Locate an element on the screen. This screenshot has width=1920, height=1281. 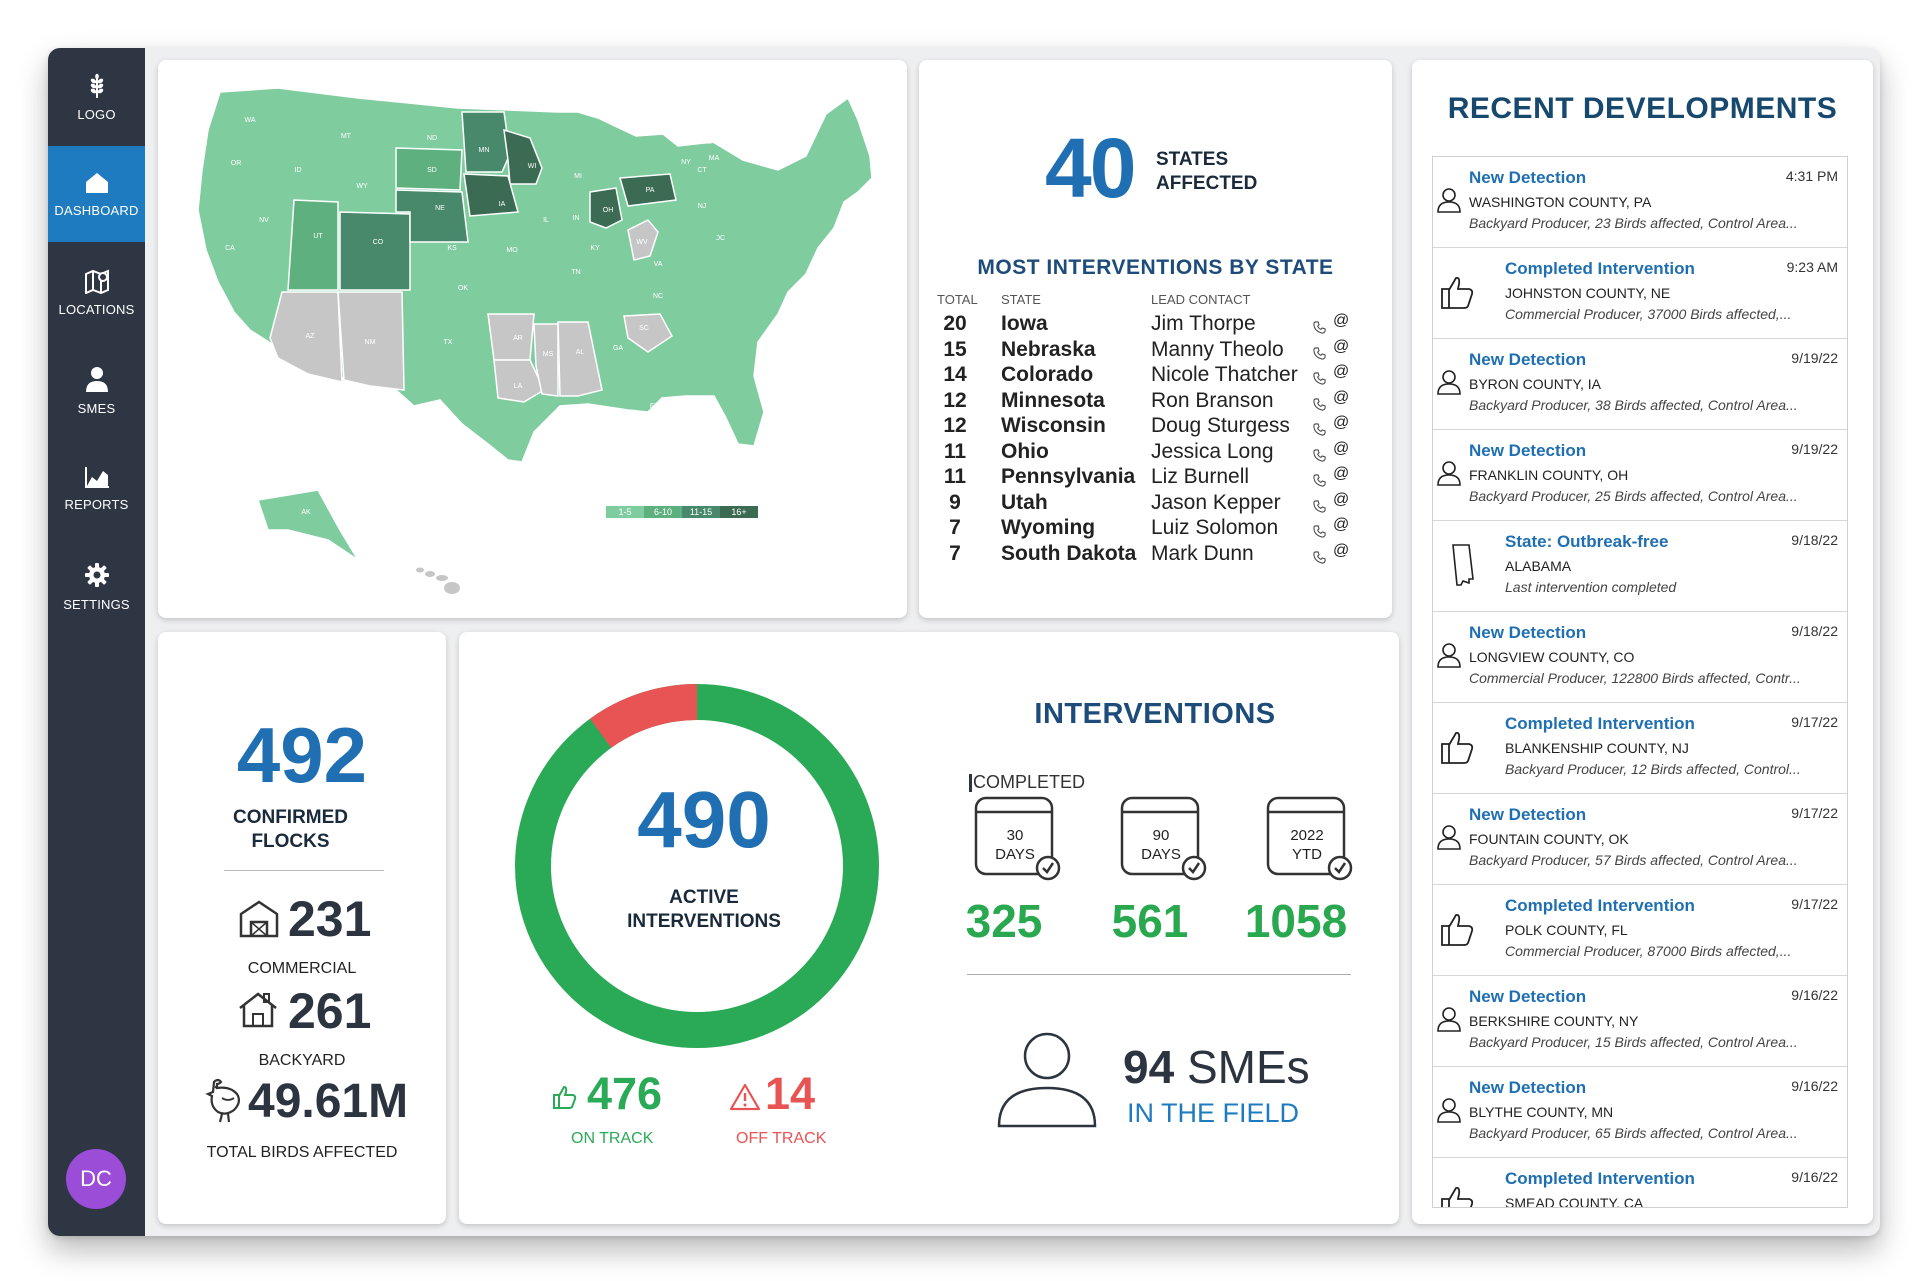
completed-90-days-count: 561 is located at coordinates (1150, 921).